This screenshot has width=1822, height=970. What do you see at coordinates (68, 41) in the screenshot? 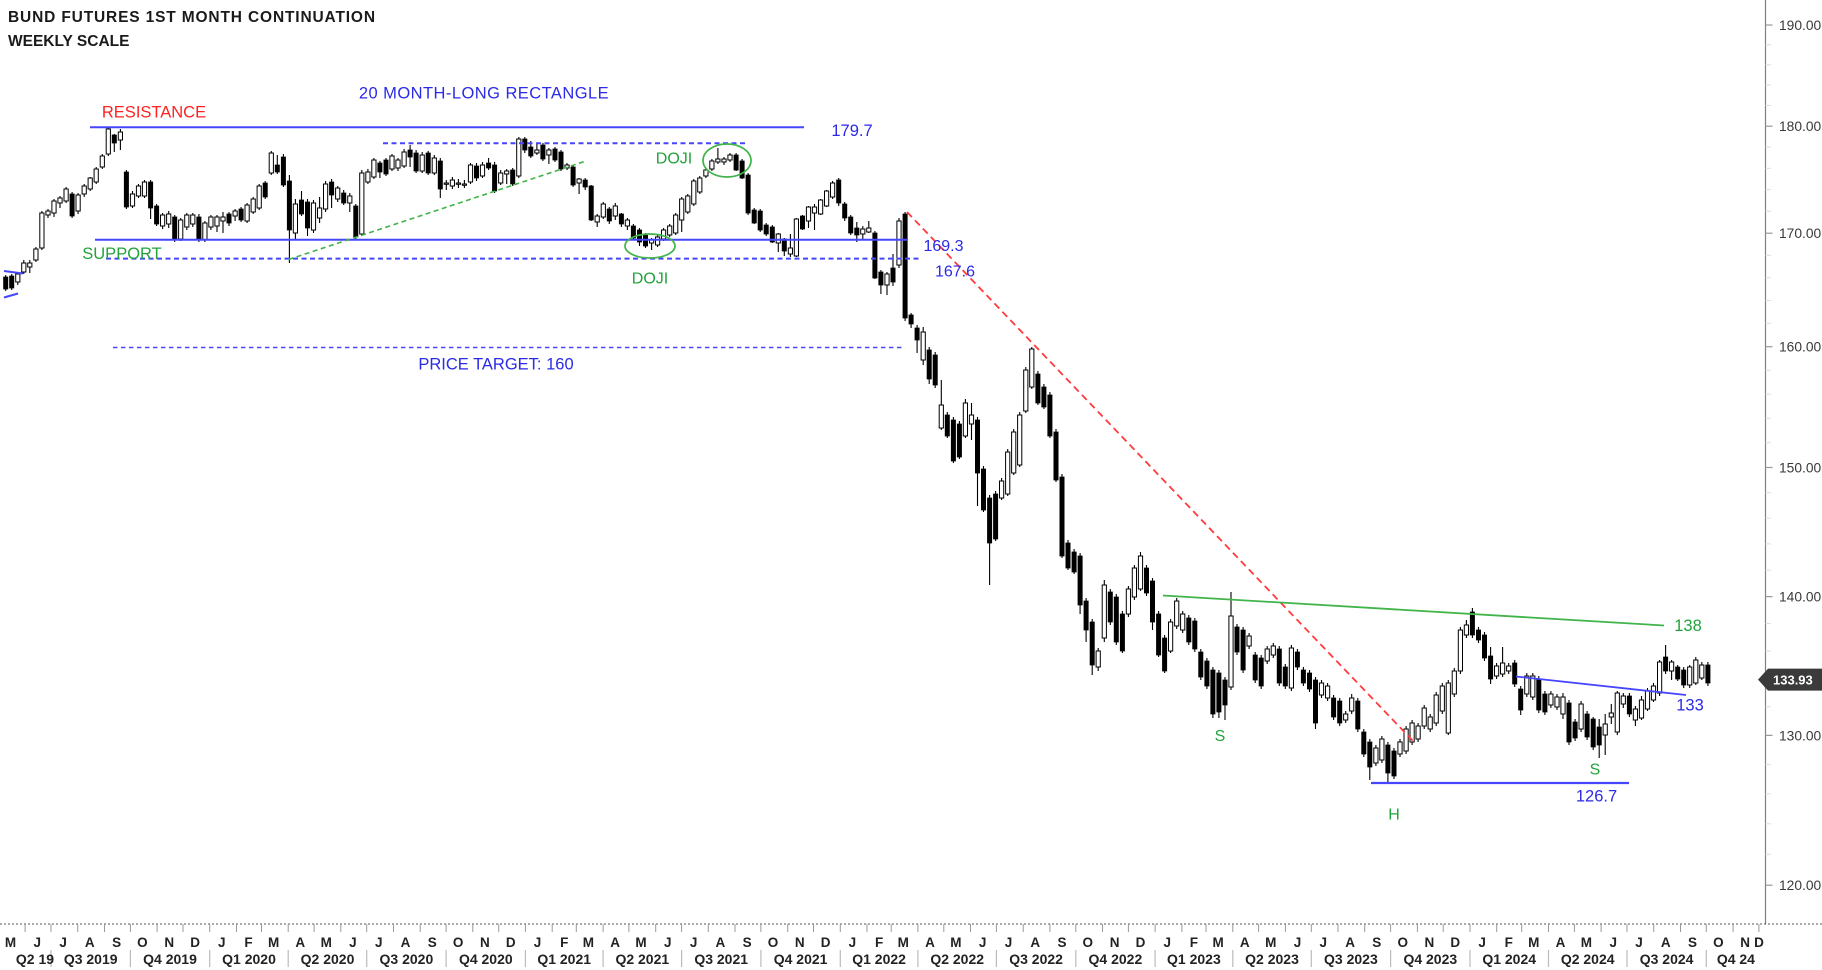
I see `svg-text: WEEKLY SCALE` at bounding box center [68, 41].